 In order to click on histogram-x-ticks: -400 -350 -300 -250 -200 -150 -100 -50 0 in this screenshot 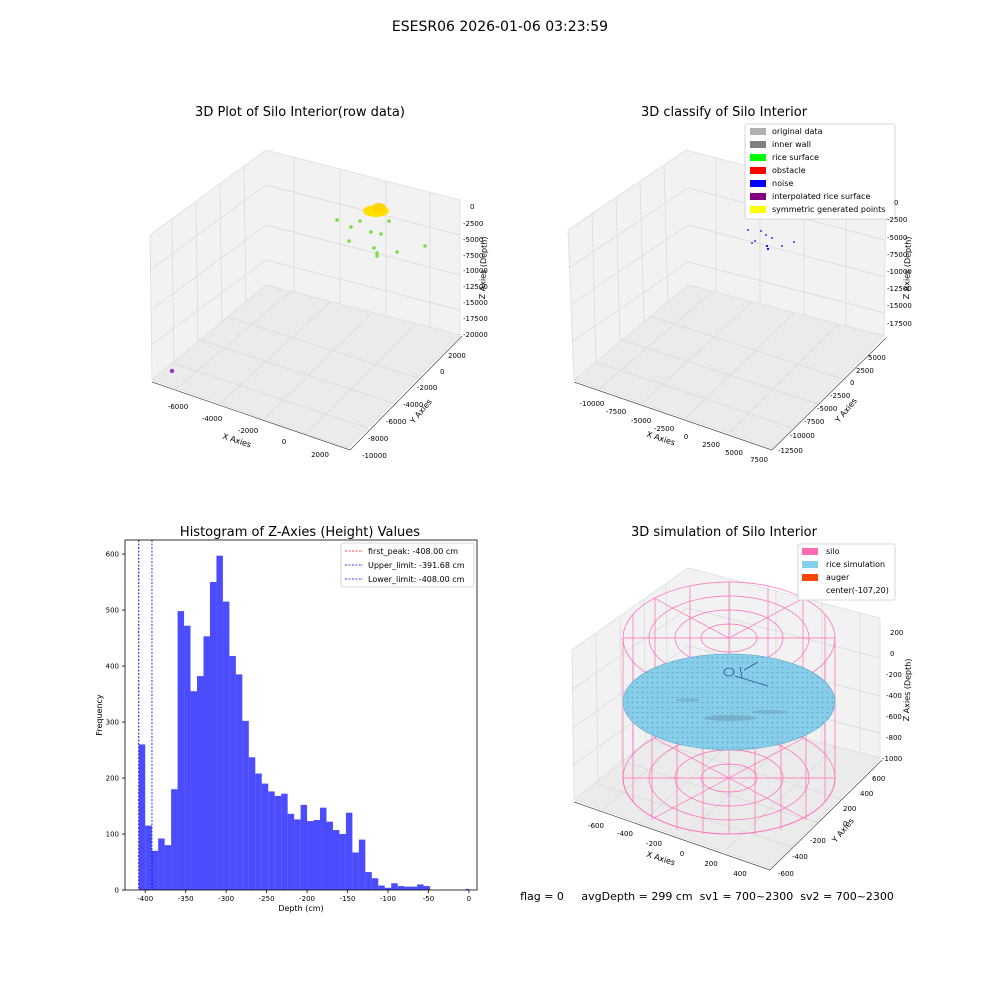, I will do `click(304, 896)`.